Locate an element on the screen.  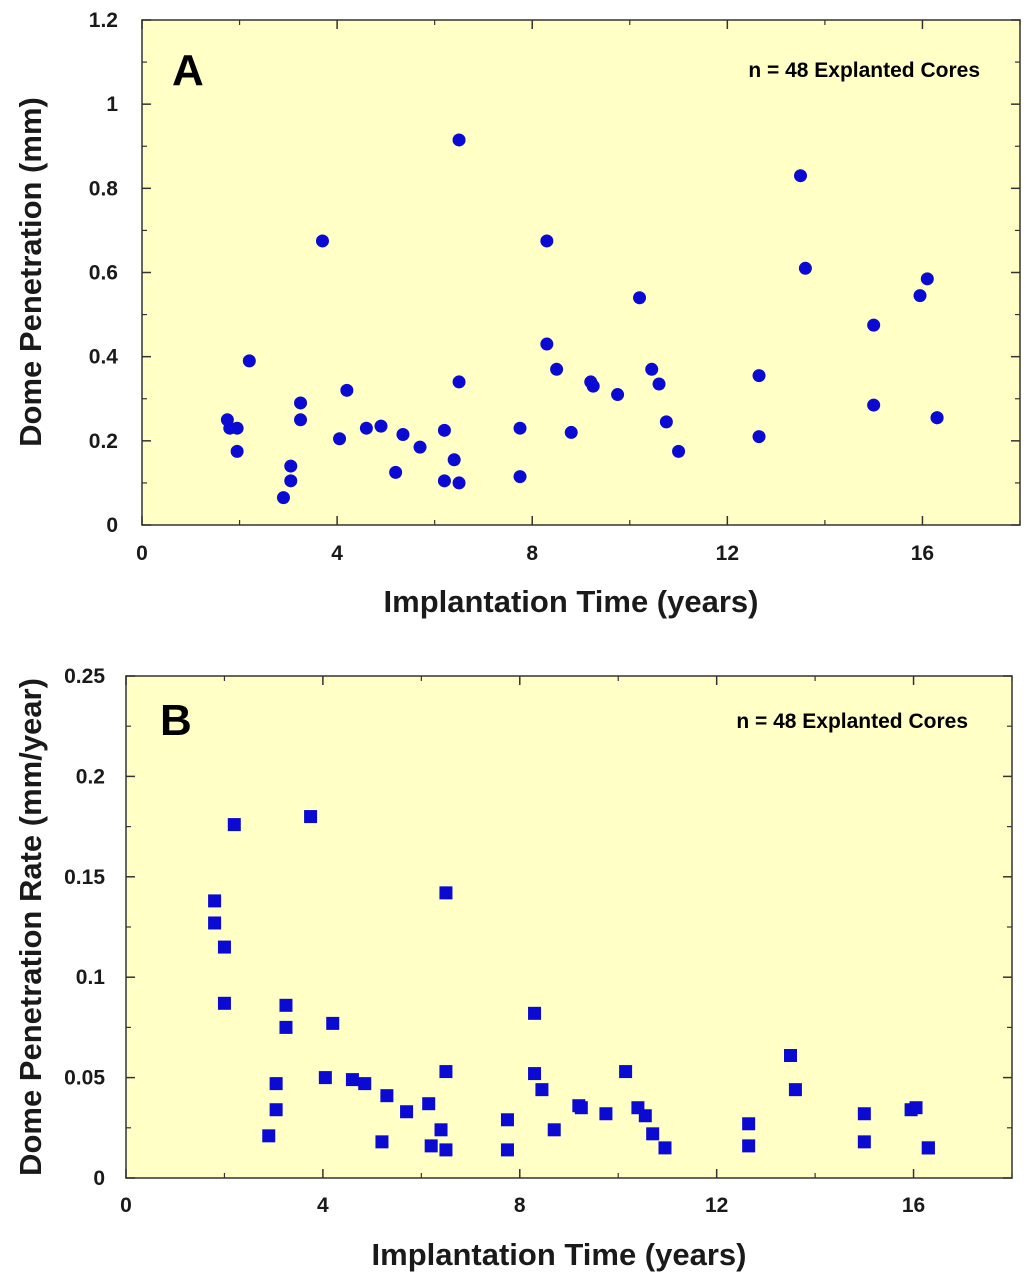
y-tick-label: 0.05 is located at coordinates (84, 1078).